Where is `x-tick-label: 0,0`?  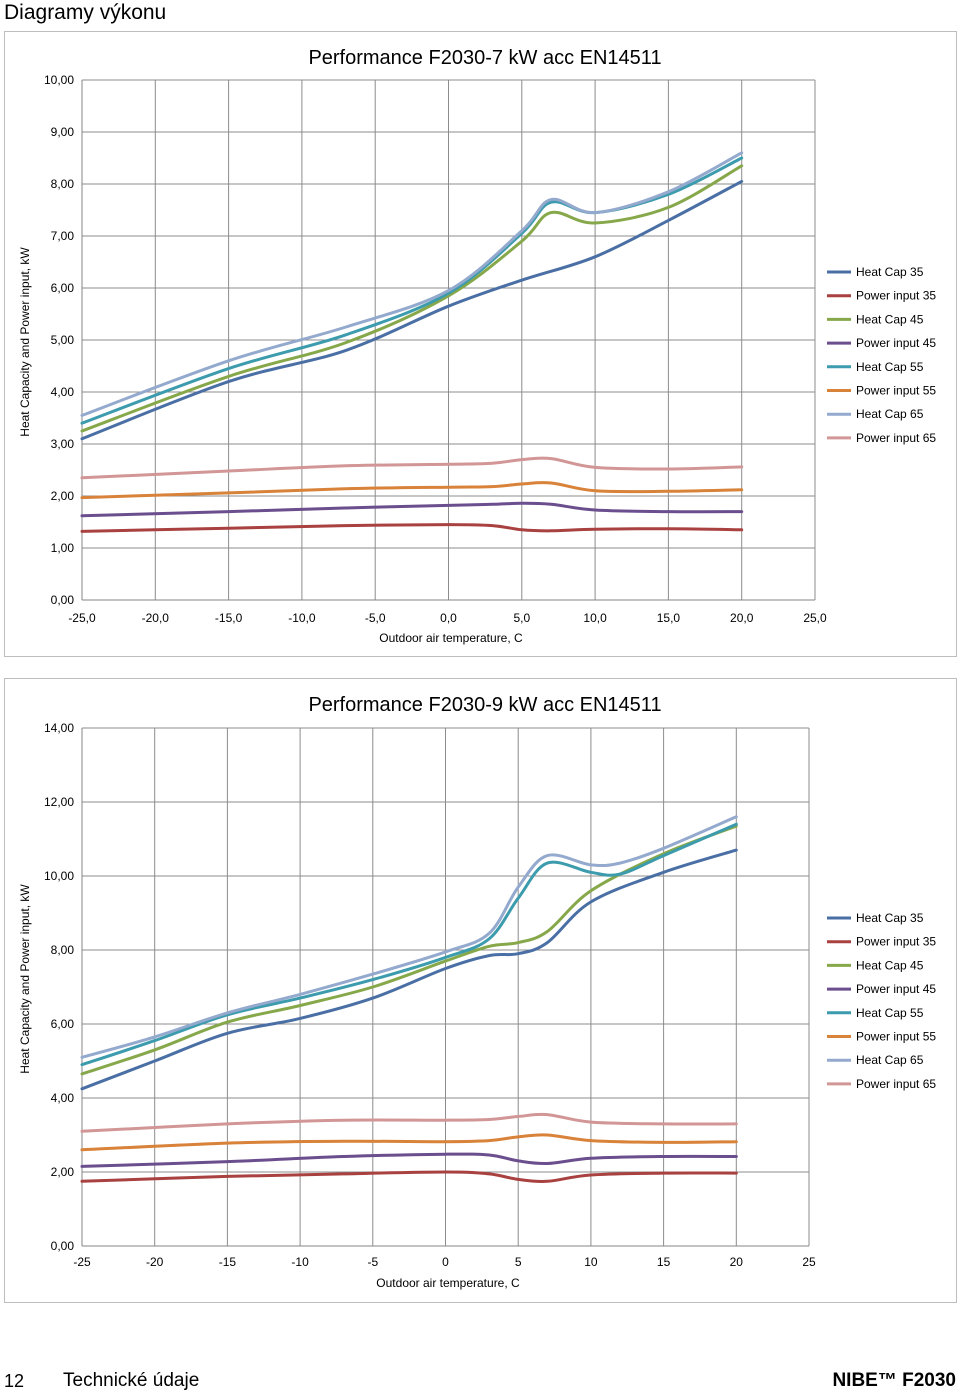
x-tick-label: 0,0 is located at coordinates (448, 618).